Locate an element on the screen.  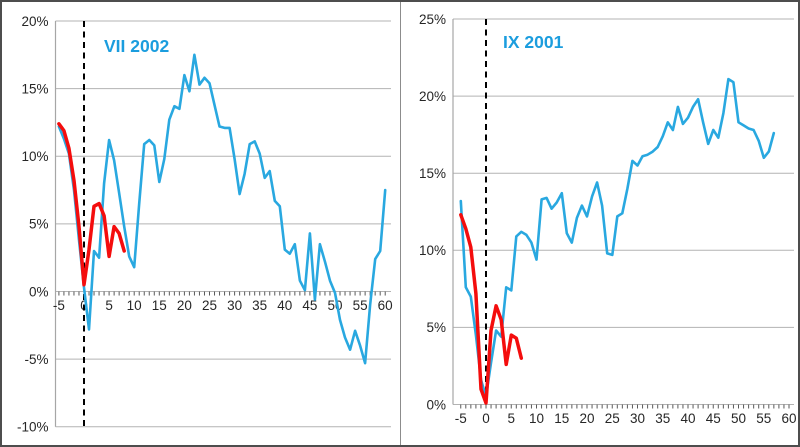
chart-title: VII 2002 is located at coordinates (136, 46).